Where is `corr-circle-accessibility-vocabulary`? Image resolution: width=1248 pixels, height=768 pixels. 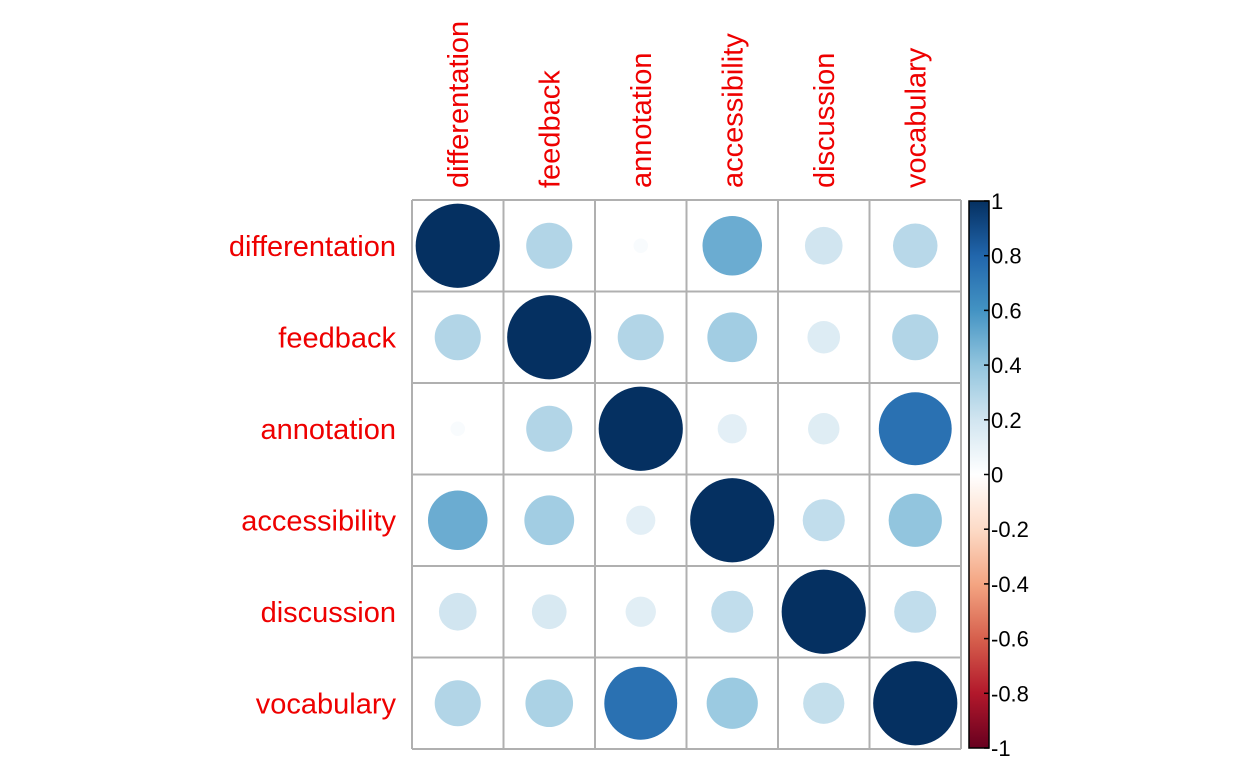 corr-circle-accessibility-vocabulary is located at coordinates (915, 520).